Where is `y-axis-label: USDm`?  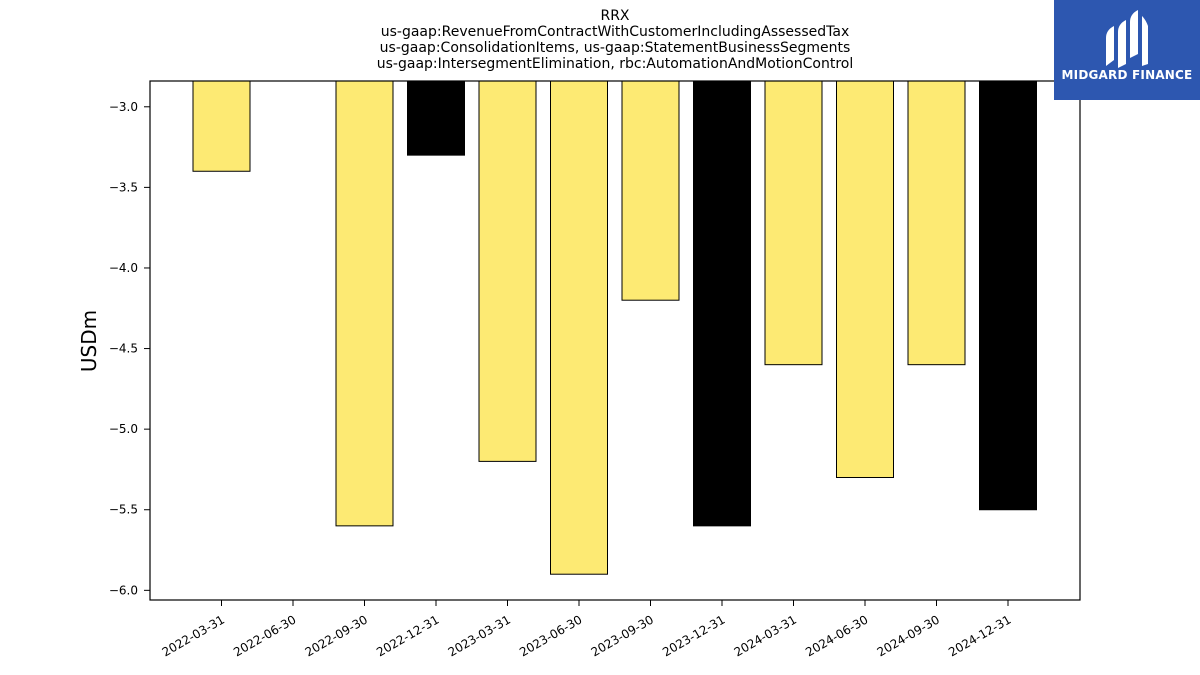
y-axis-label: USDm is located at coordinates (89, 341).